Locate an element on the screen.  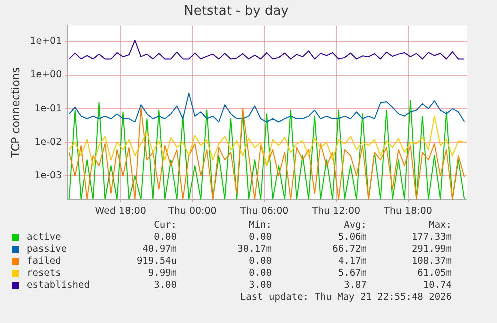
text: Cur: is located at coordinates (165, 225).